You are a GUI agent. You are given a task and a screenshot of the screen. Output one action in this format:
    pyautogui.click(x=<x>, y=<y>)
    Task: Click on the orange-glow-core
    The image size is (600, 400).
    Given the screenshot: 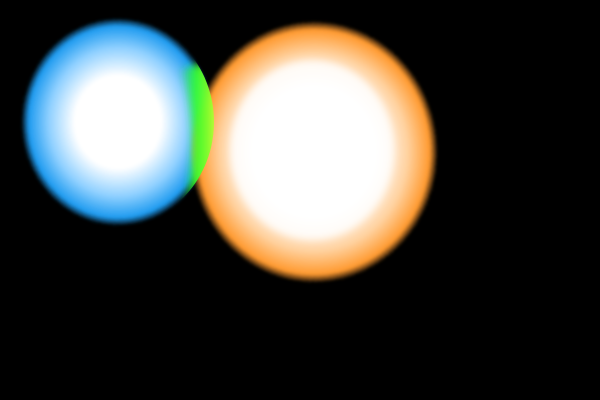 What is the action you would take?
    pyautogui.click(x=312, y=150)
    